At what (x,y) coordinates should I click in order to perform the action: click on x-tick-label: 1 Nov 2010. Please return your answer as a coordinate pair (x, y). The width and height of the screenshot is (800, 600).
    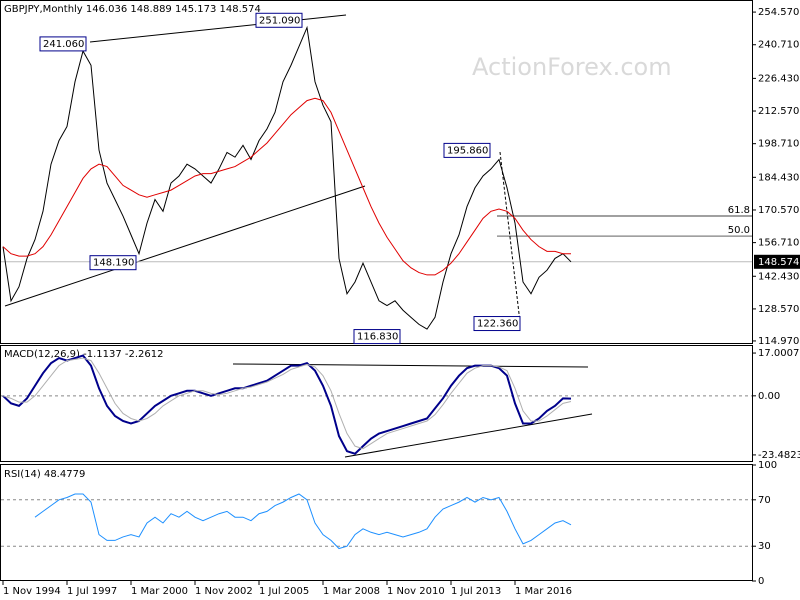
    Looking at the image, I should click on (416, 591).